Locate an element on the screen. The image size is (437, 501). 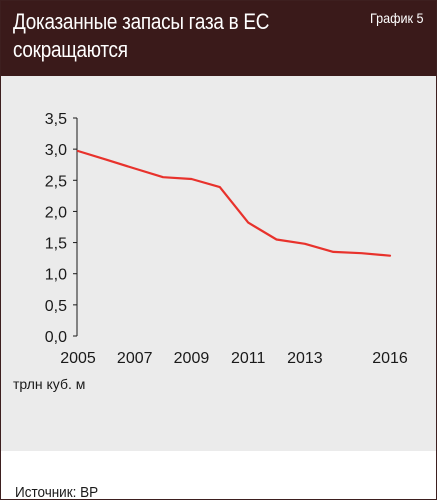
x-tick-label: 2011 is located at coordinates (248, 358).